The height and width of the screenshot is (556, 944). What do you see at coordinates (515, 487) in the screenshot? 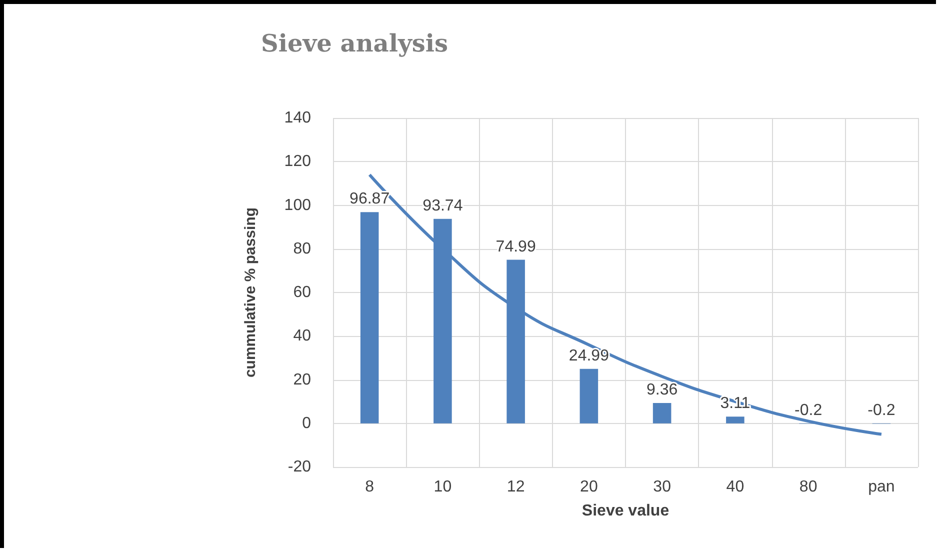
I see `x-tick-label: 12` at bounding box center [515, 487].